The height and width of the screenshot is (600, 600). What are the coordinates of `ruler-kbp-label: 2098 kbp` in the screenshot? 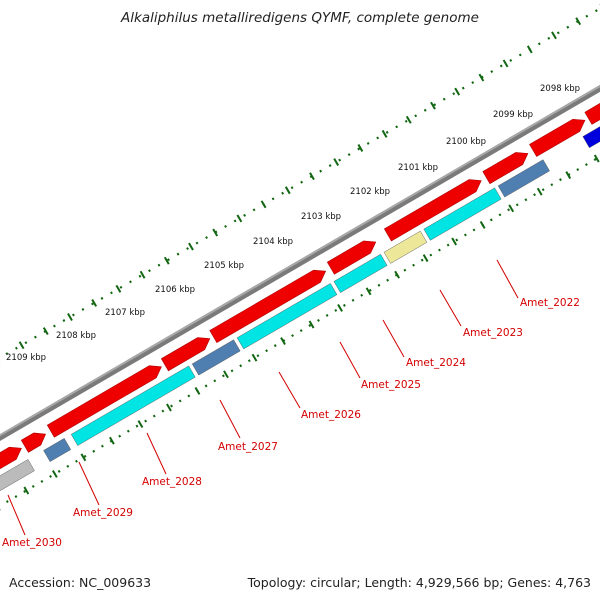 It's located at (560, 89).